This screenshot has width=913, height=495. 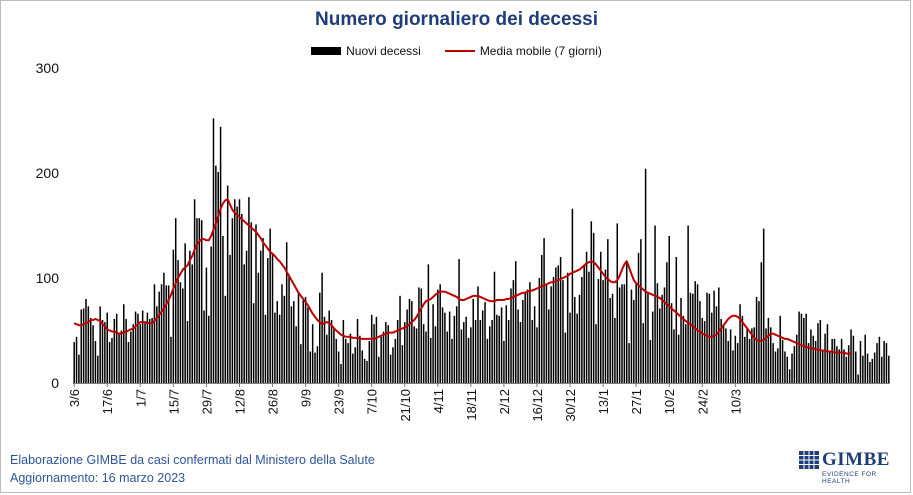 What do you see at coordinates (849, 478) in the screenshot?
I see `logo-subtitle: EVIDENCE FOR HEALTH` at bounding box center [849, 478].